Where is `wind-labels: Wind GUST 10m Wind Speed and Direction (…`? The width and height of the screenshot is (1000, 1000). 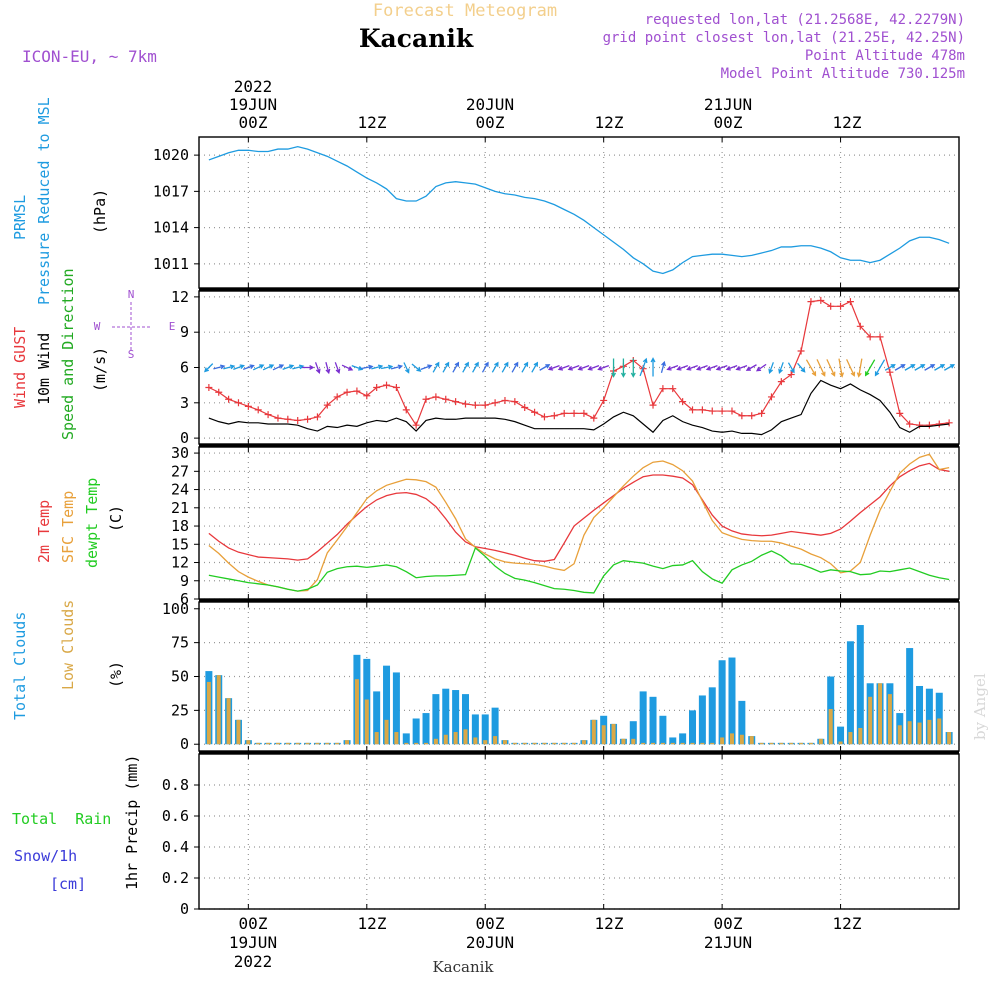 wind-labels: Wind GUST 10m Wind Speed and Direction (… is located at coordinates (93, 354).